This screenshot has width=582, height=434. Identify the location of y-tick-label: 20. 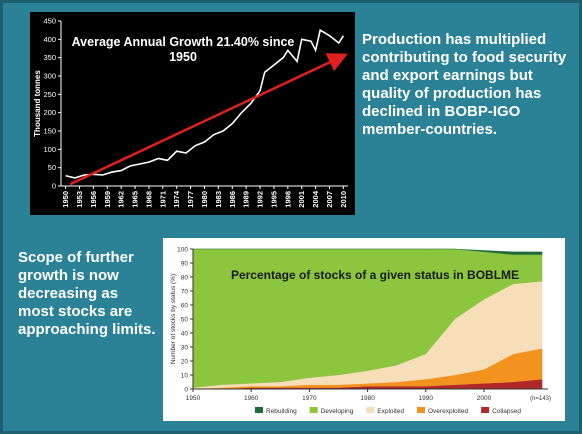
(185, 362).